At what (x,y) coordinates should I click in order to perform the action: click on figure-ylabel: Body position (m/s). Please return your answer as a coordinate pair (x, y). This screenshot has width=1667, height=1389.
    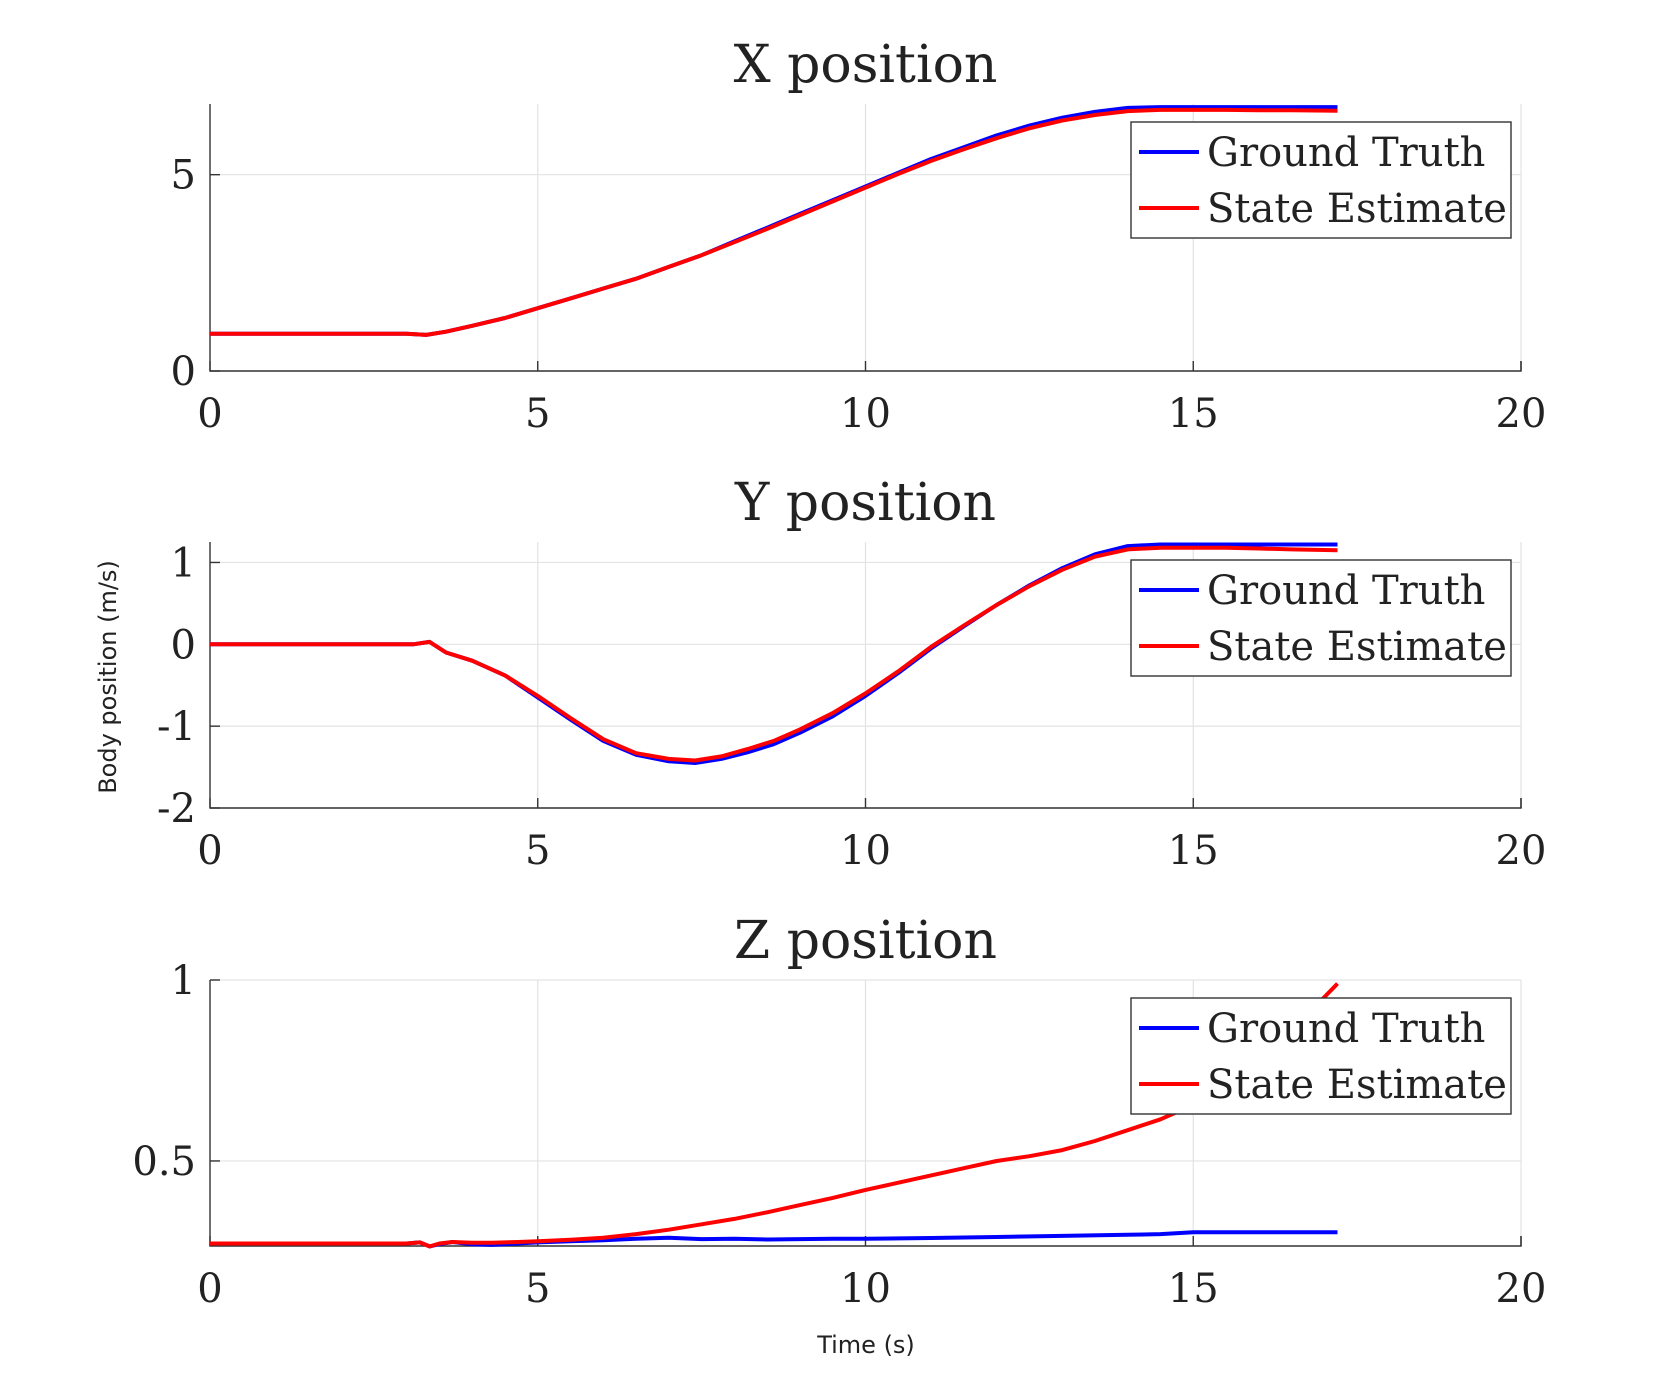
    Looking at the image, I should click on (108, 677).